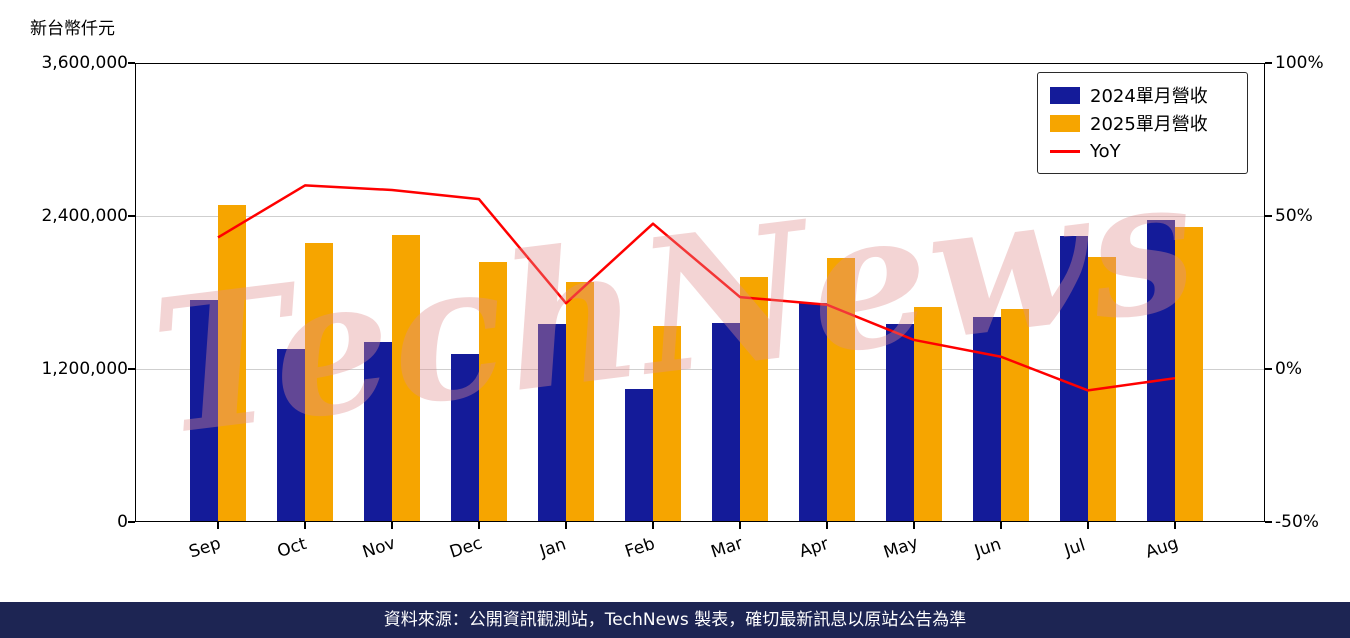 Image resolution: width=1350 pixels, height=638 pixels. What do you see at coordinates (1299, 63) in the screenshot?
I see `y2-axis-tick-label: 100%` at bounding box center [1299, 63].